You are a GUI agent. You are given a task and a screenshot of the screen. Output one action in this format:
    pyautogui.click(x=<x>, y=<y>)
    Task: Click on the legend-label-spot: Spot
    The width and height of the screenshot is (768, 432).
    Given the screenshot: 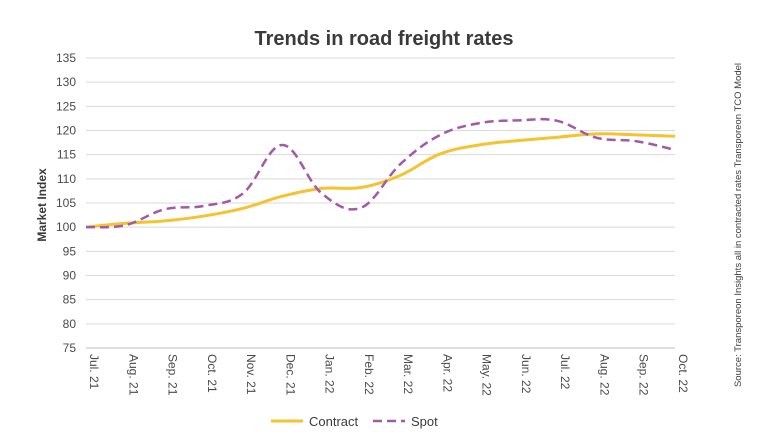 What is the action you would take?
    pyautogui.click(x=424, y=421)
    